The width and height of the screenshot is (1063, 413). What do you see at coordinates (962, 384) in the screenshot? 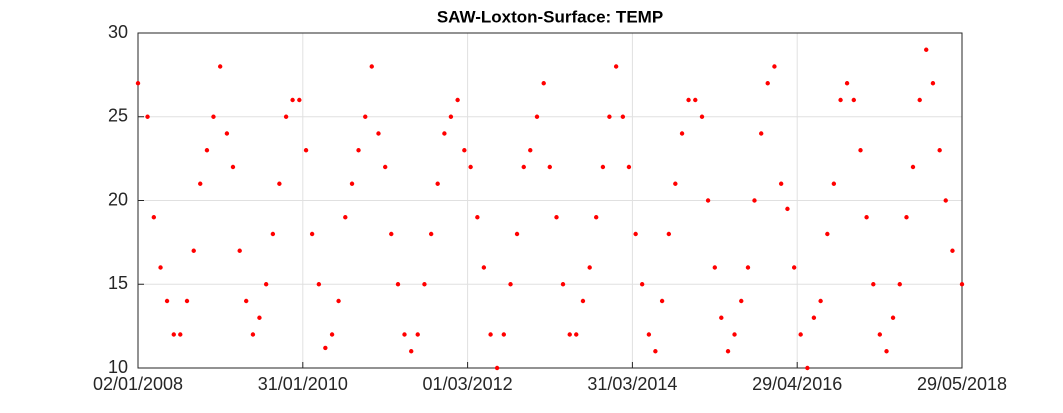
I see `x-tick-label: 29/05/2018` at bounding box center [962, 384].